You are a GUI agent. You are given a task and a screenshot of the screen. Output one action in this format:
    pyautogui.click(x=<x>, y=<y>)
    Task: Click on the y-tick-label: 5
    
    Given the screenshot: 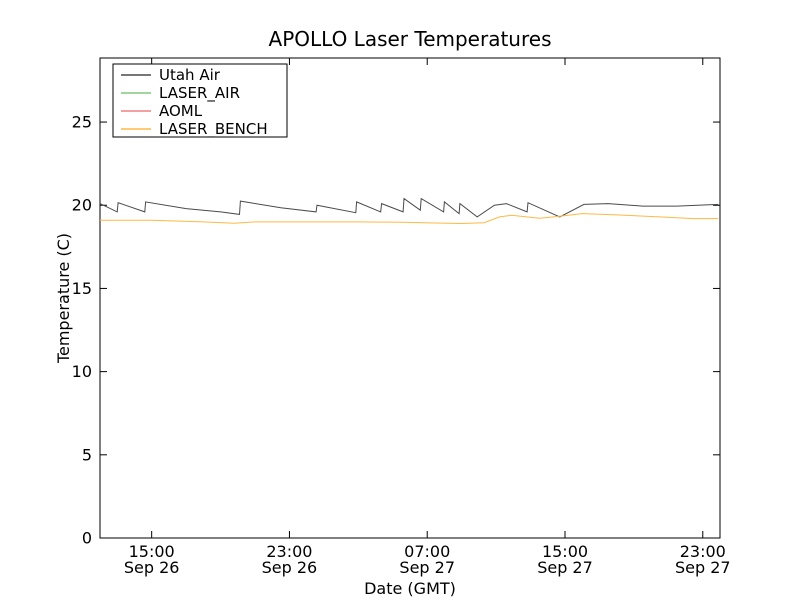 What is the action you would take?
    pyautogui.click(x=87, y=454)
    